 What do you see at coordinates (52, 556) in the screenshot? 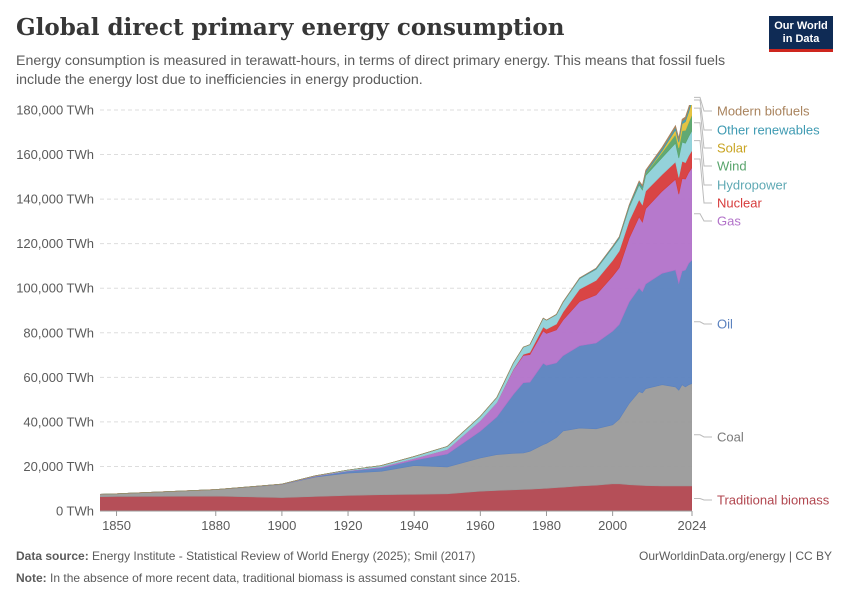
I see `data-source-label: Data source:` at bounding box center [52, 556].